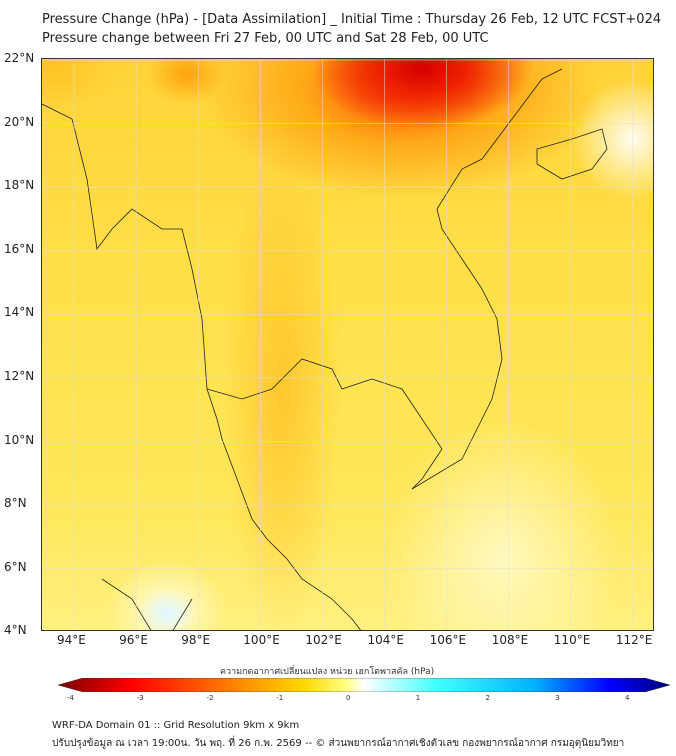 The image size is (676, 756). Describe the element at coordinates (71, 640) in the screenshot. I see `lon-tick-label: 94°E` at that location.